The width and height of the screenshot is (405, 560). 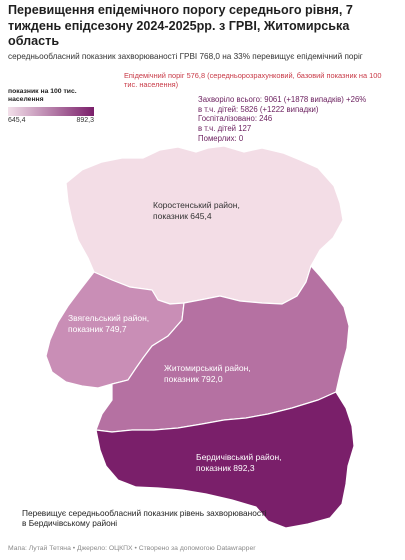 What do you see at coordinates (51, 121) in the screenshot?
I see `legend-ticks: 645,4 892,3` at bounding box center [51, 121].